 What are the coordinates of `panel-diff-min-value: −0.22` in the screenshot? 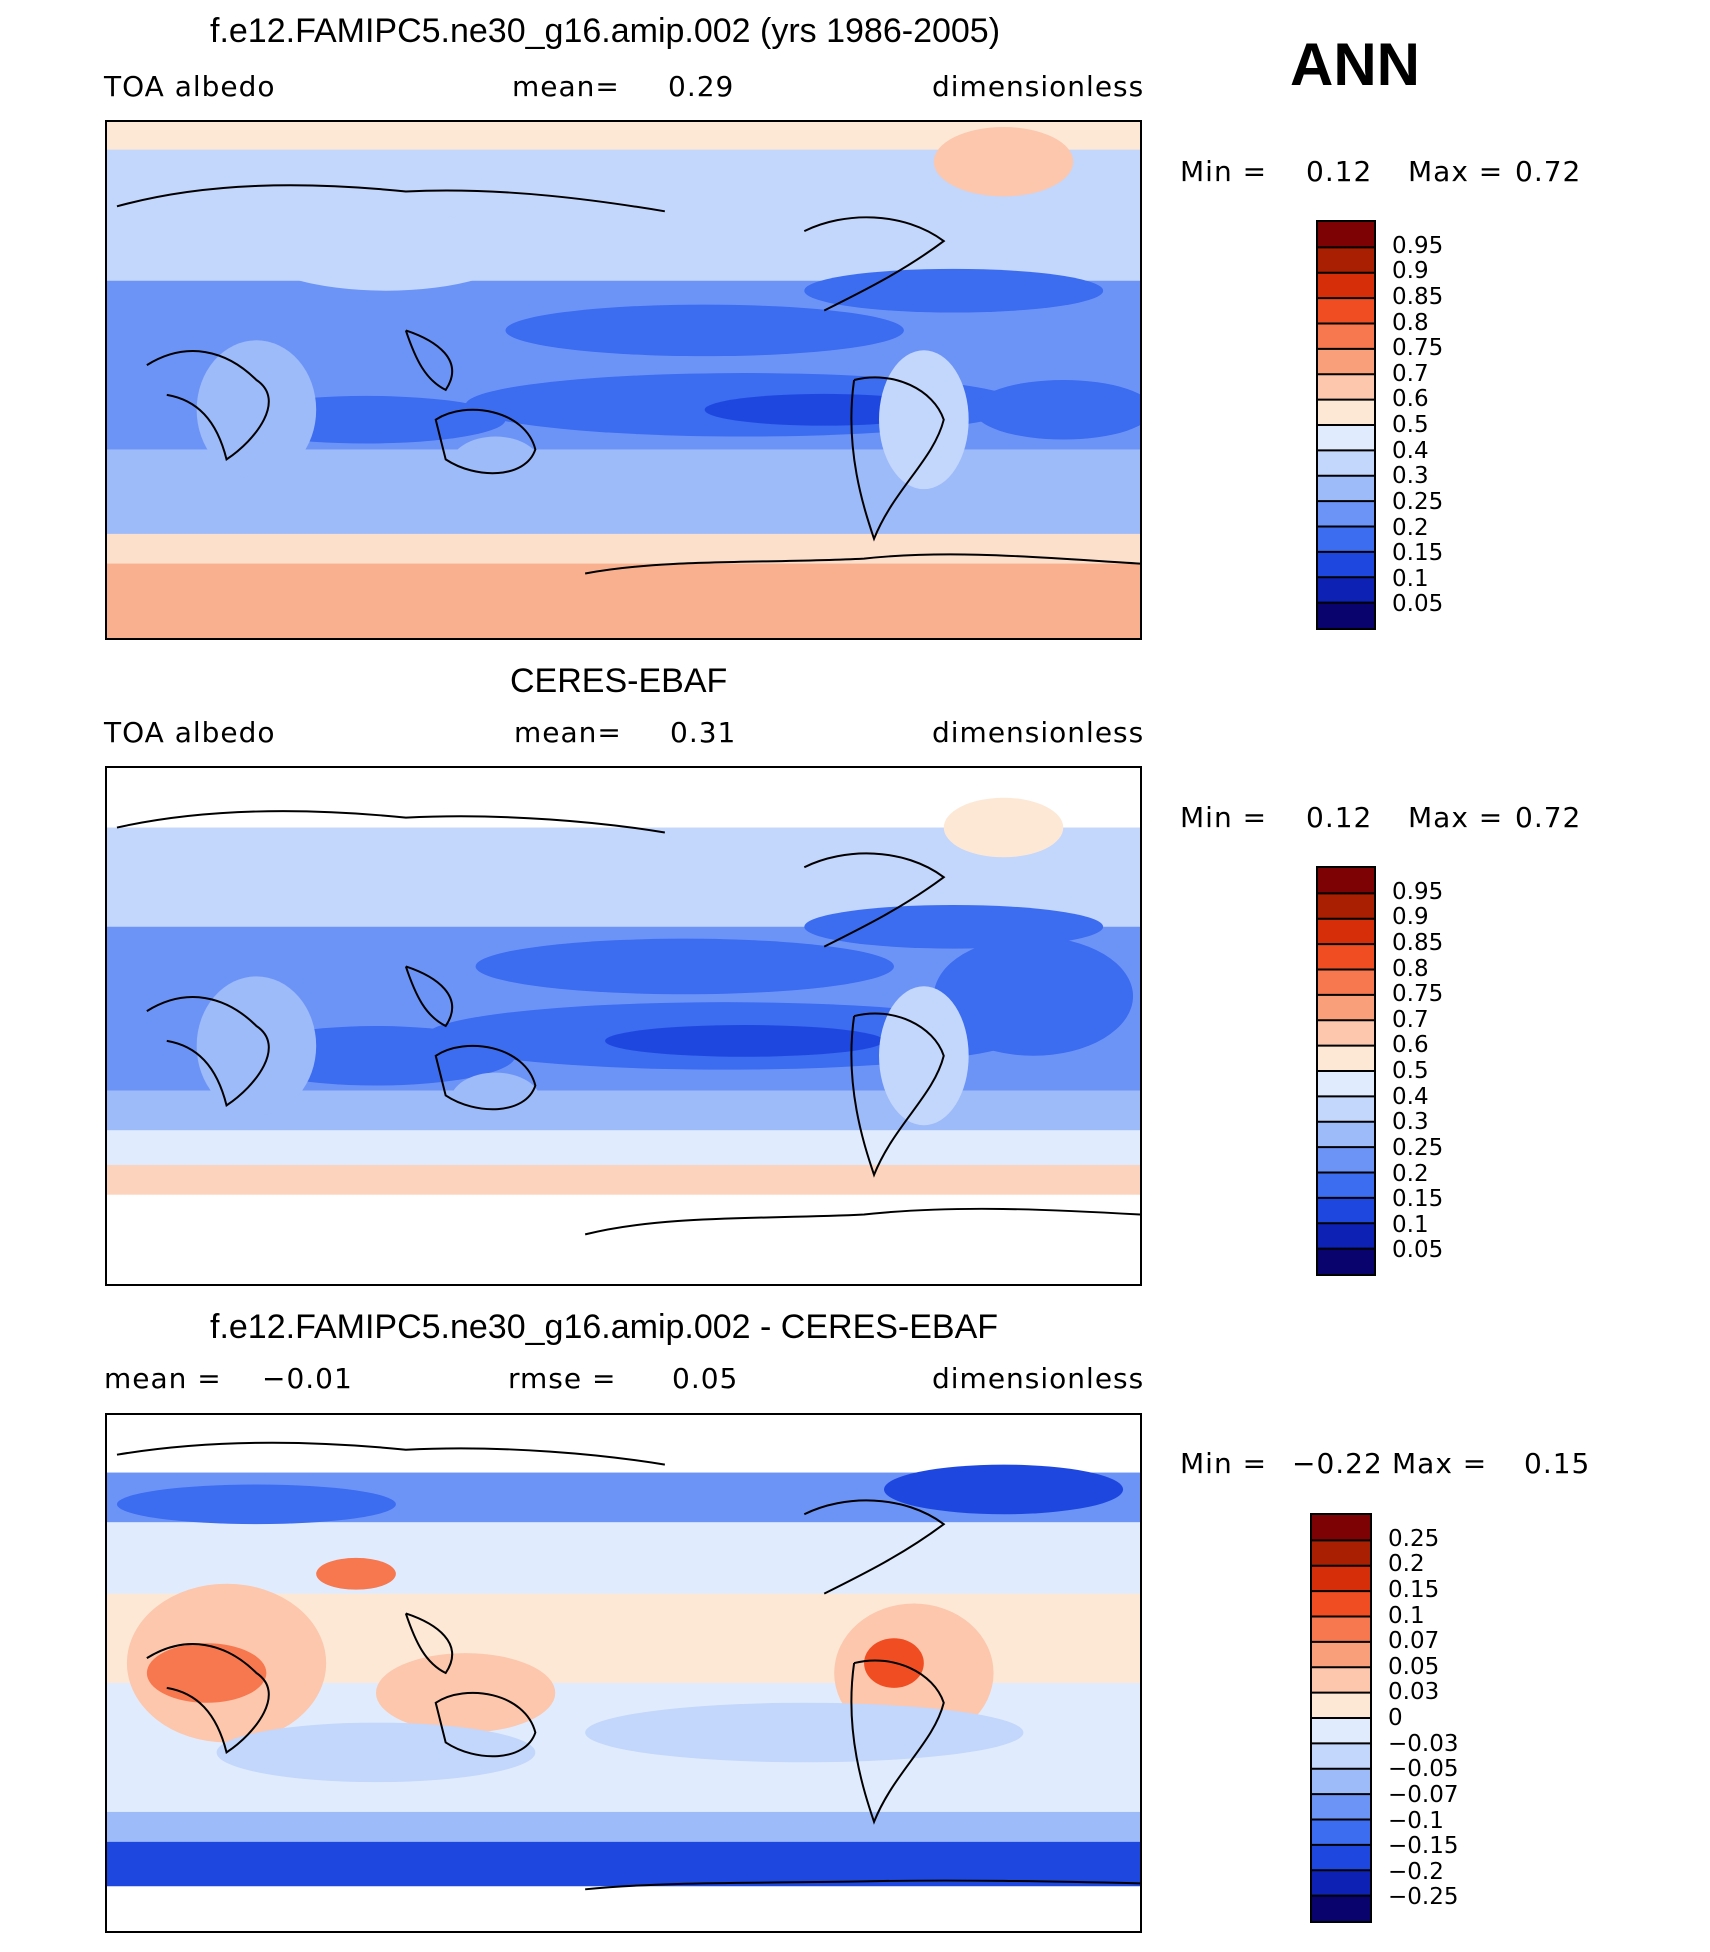 It's located at (1337, 1463).